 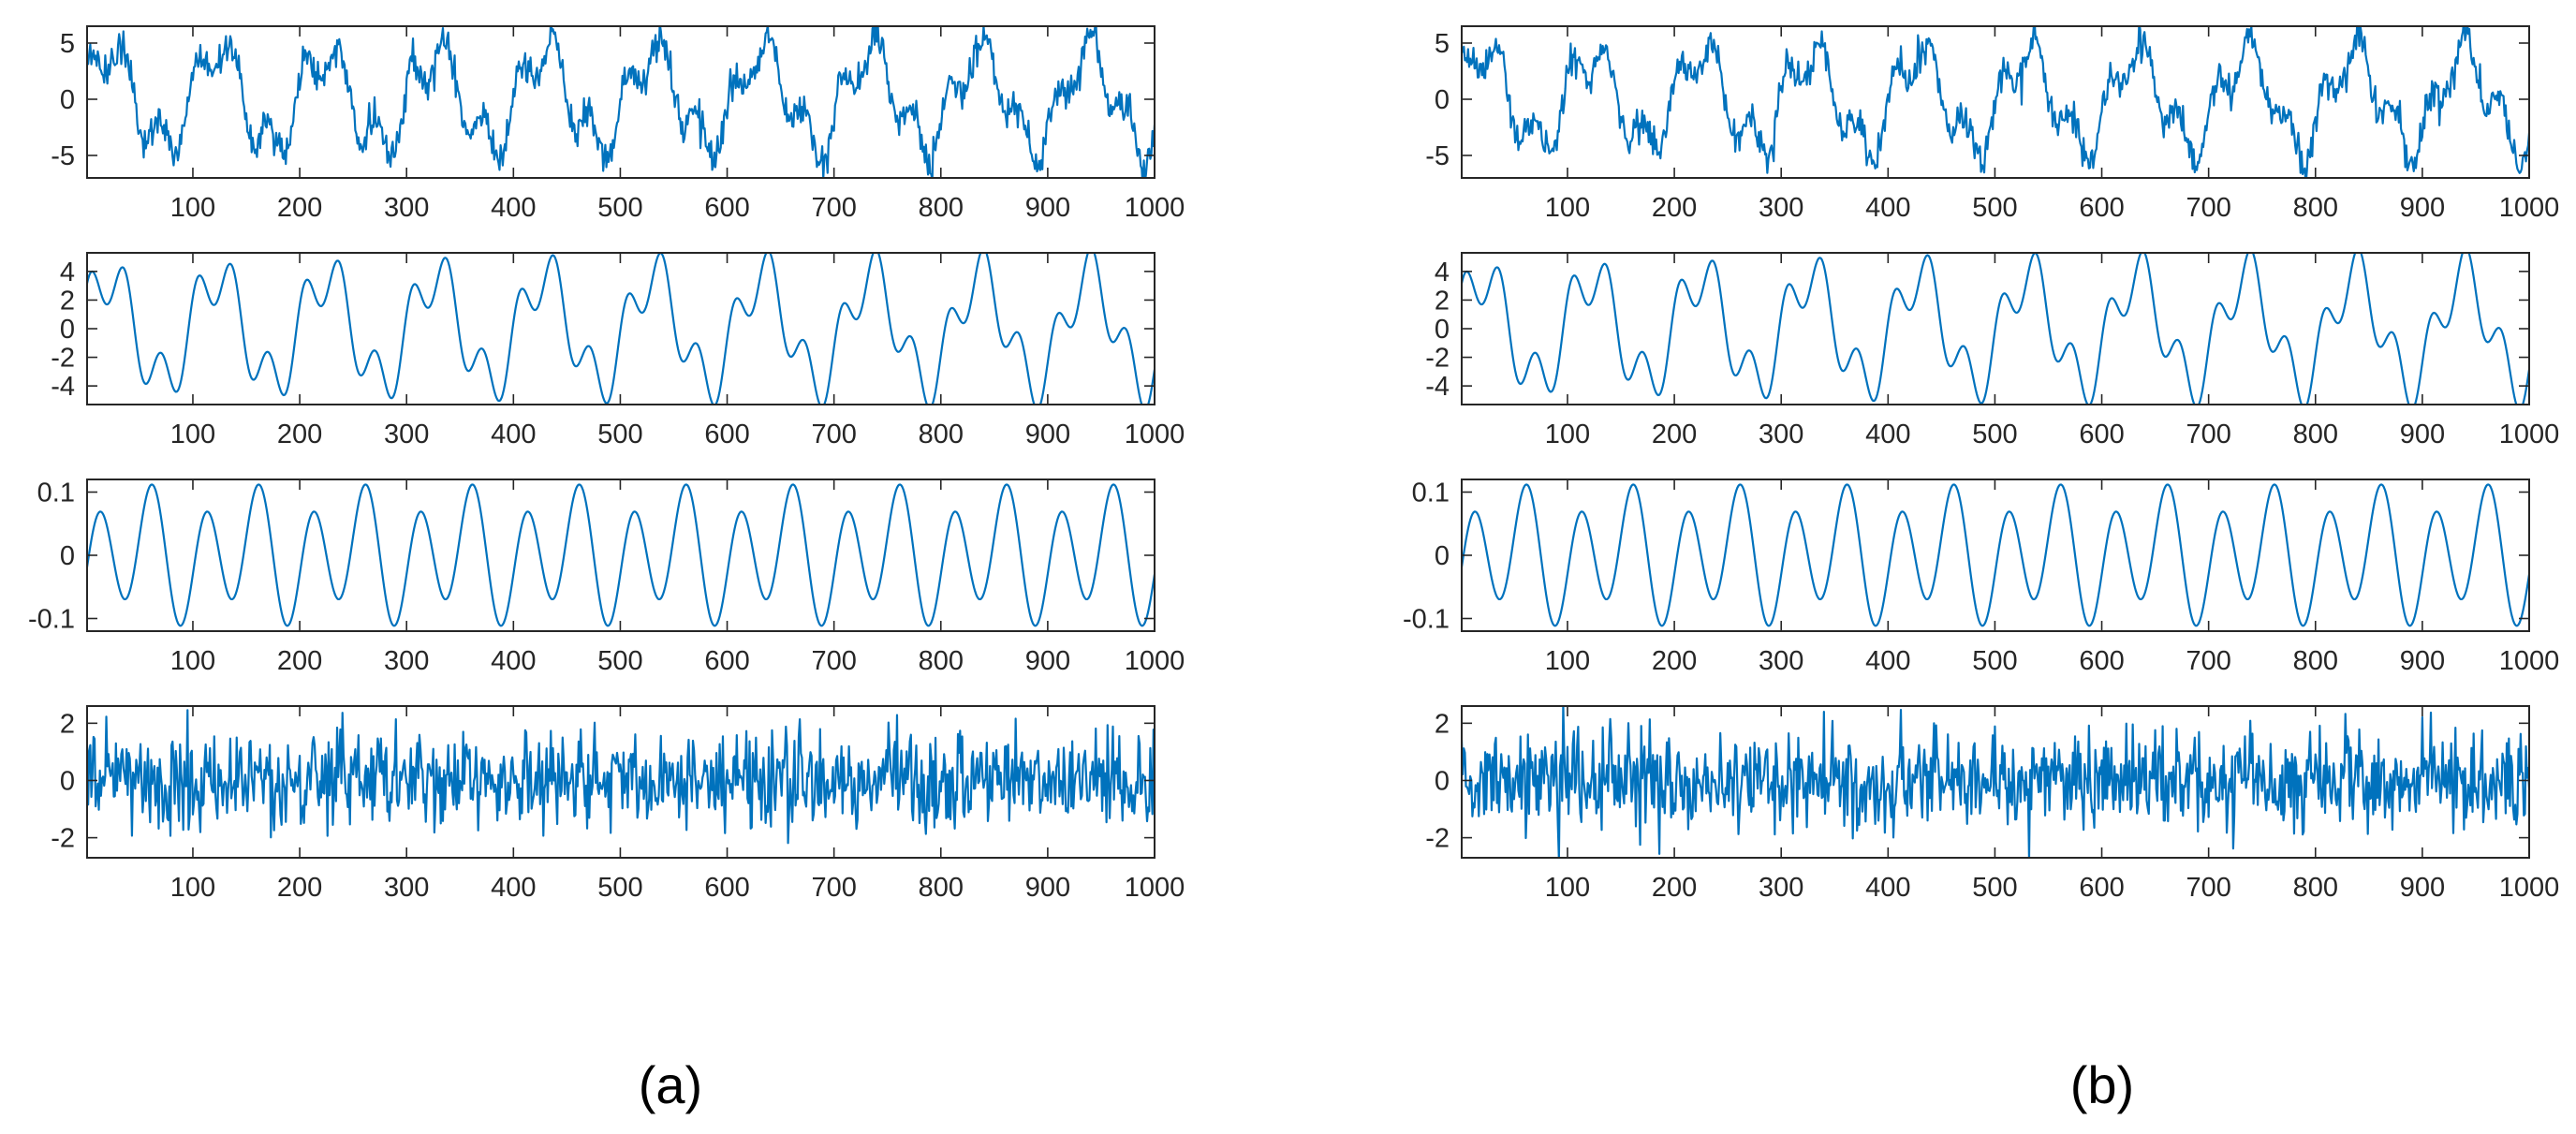 What do you see at coordinates (1995, 782) in the screenshot?
I see `panel-b-row4-series-line` at bounding box center [1995, 782].